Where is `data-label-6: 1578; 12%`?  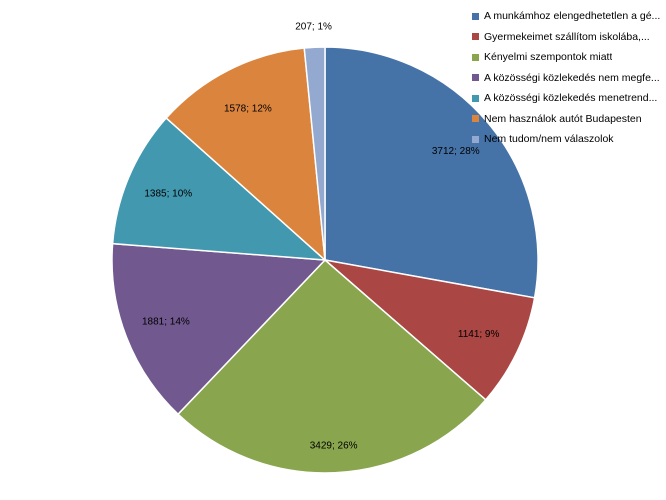 data-label-6: 1578; 12% is located at coordinates (248, 109).